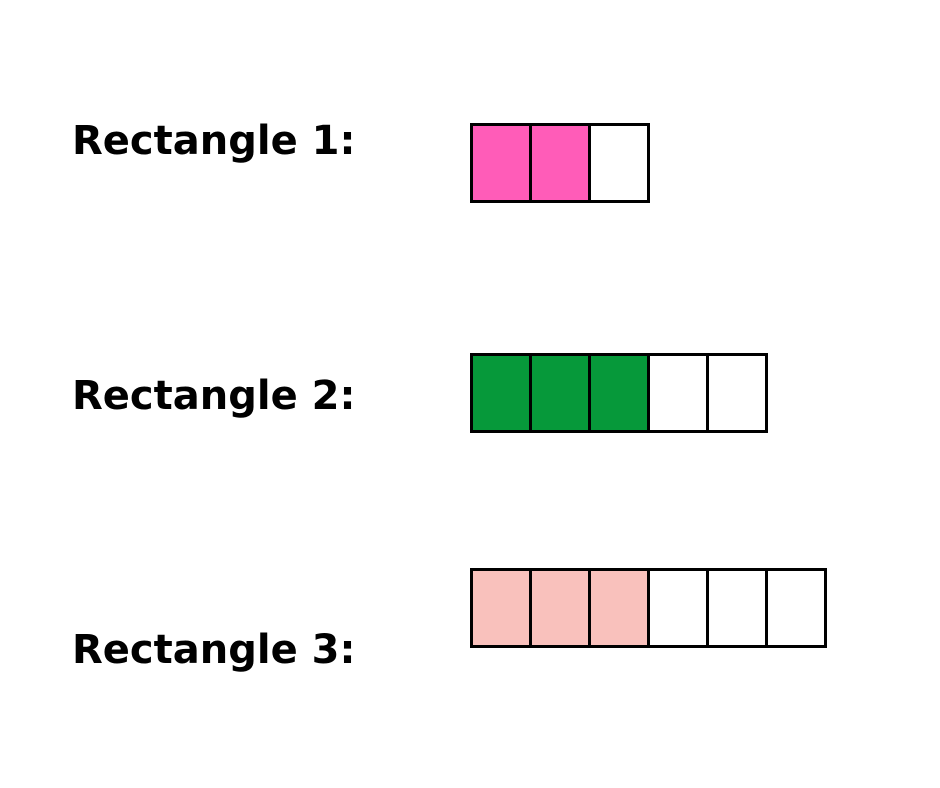  I want to click on rectangle-2-label: Rectangle 2:, so click(214, 396).